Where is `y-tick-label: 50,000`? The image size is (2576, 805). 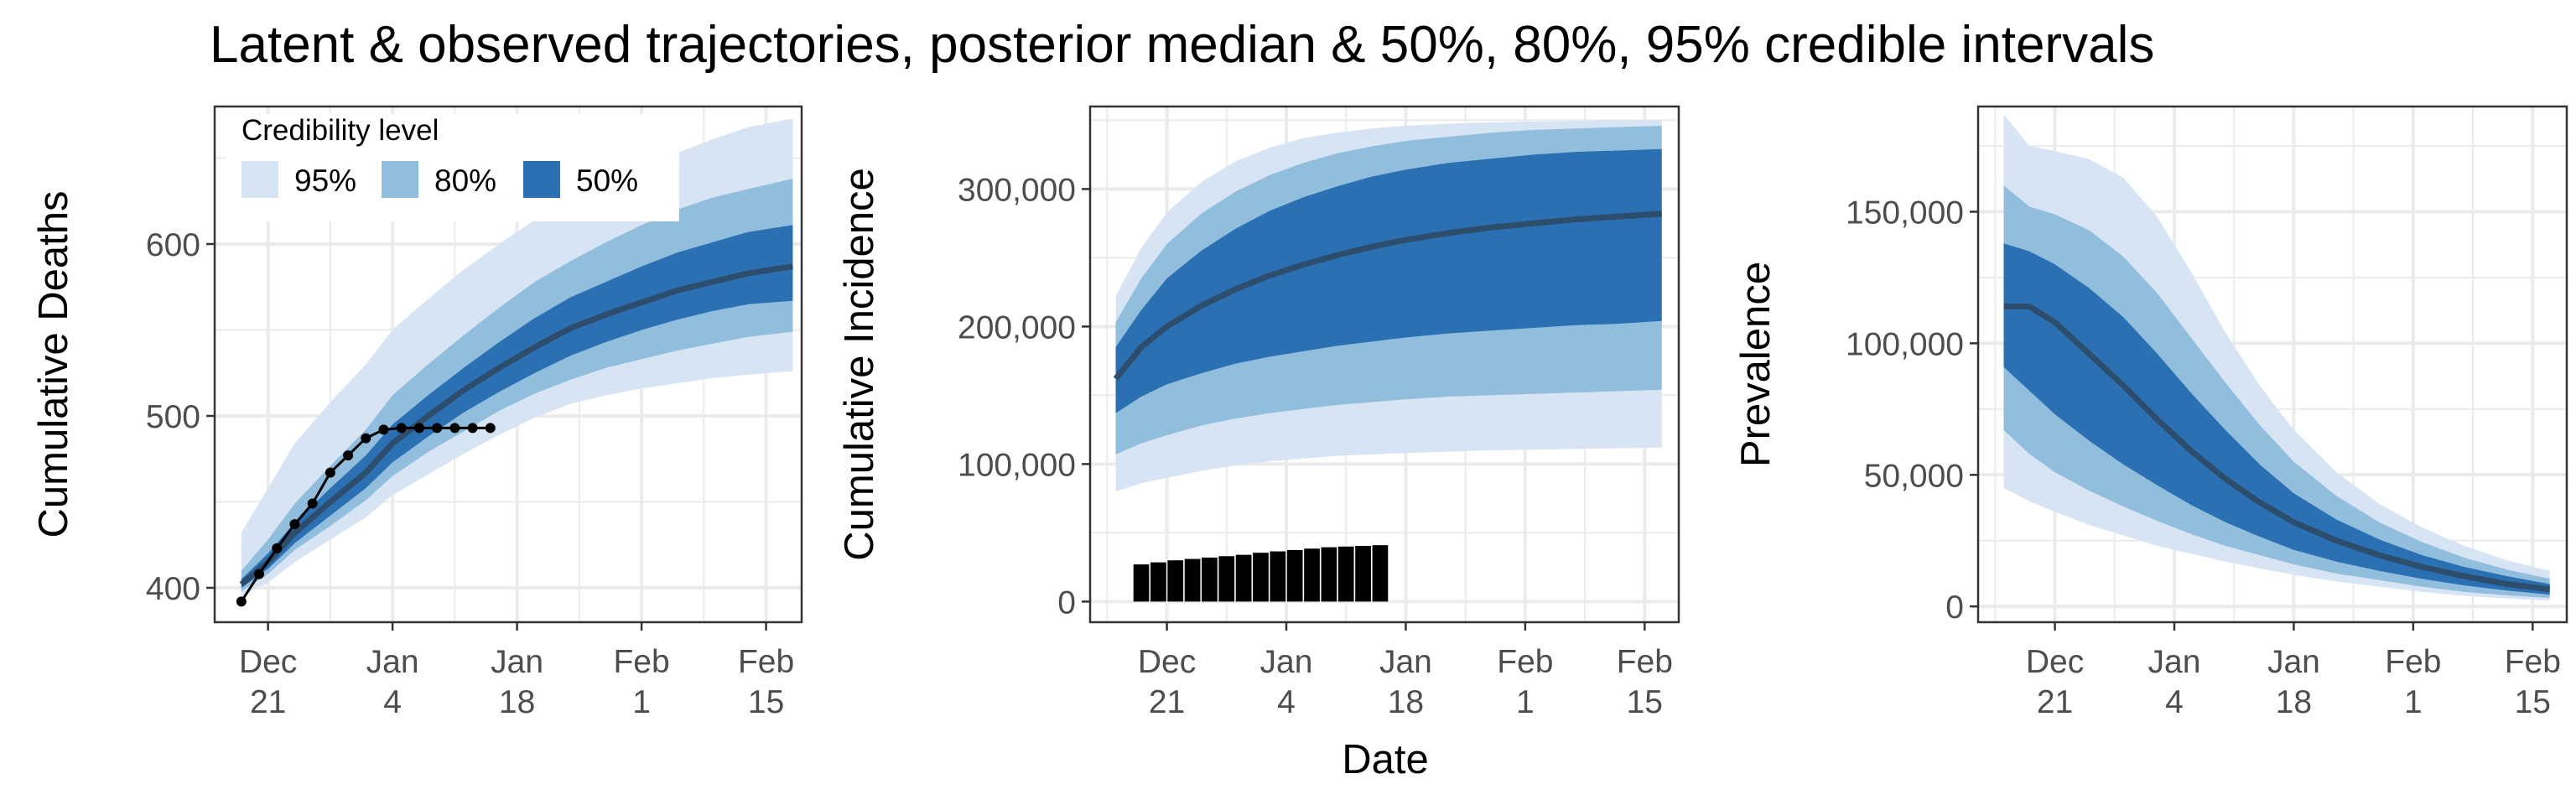 y-tick-label: 50,000 is located at coordinates (1914, 476).